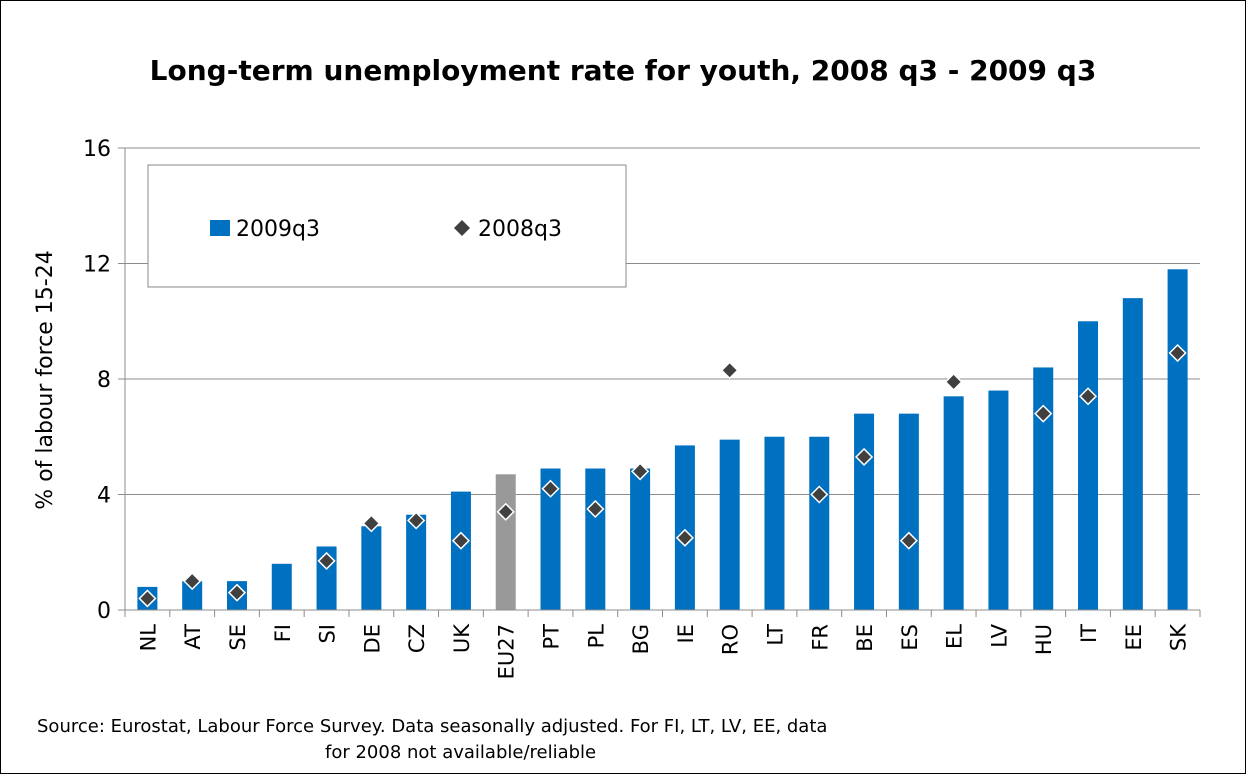 The width and height of the screenshot is (1246, 774). What do you see at coordinates (237, 592) in the screenshot?
I see `marker-SE` at bounding box center [237, 592].